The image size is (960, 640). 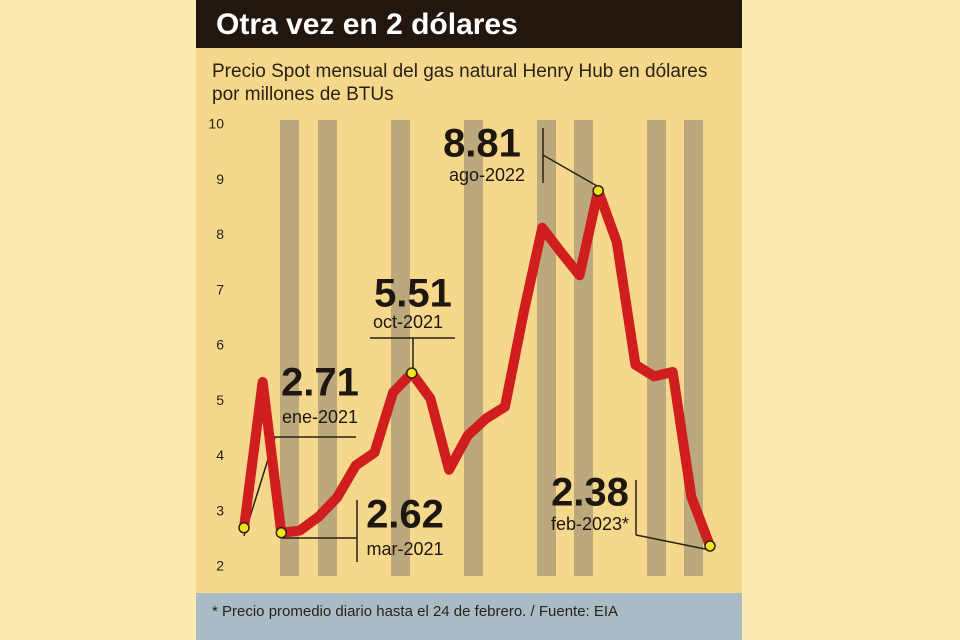 I want to click on y-tick-label: 9, so click(x=220, y=179).